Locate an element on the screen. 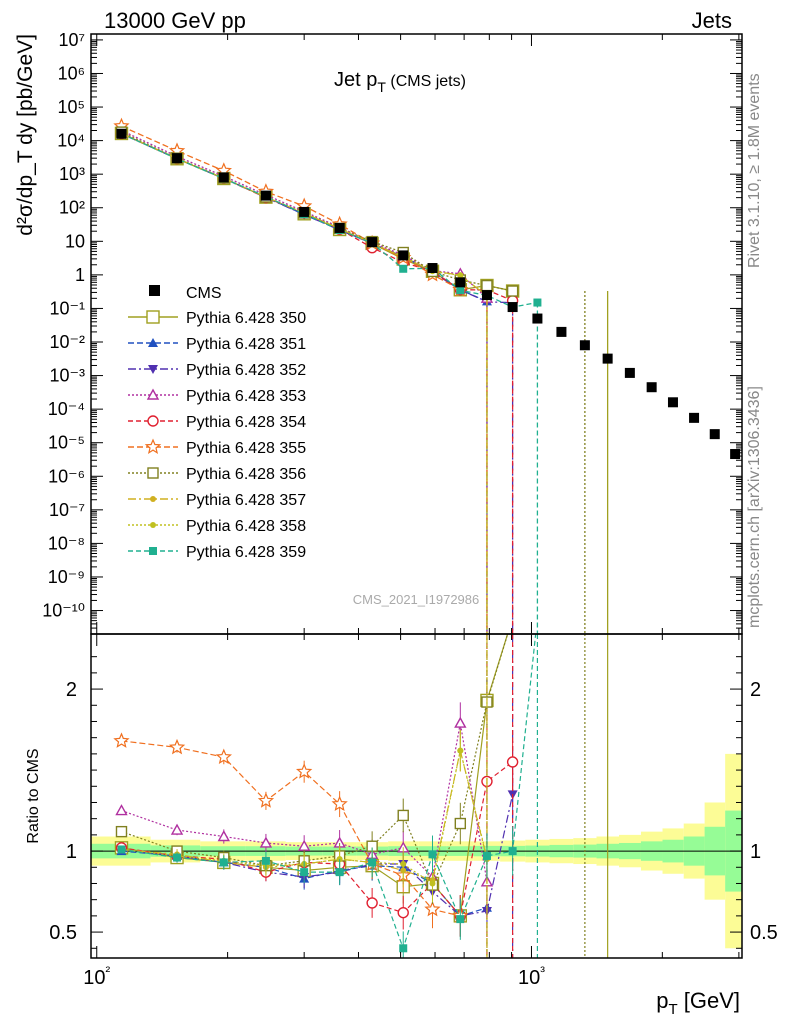  chart-title-sub: T is located at coordinates (381, 87).